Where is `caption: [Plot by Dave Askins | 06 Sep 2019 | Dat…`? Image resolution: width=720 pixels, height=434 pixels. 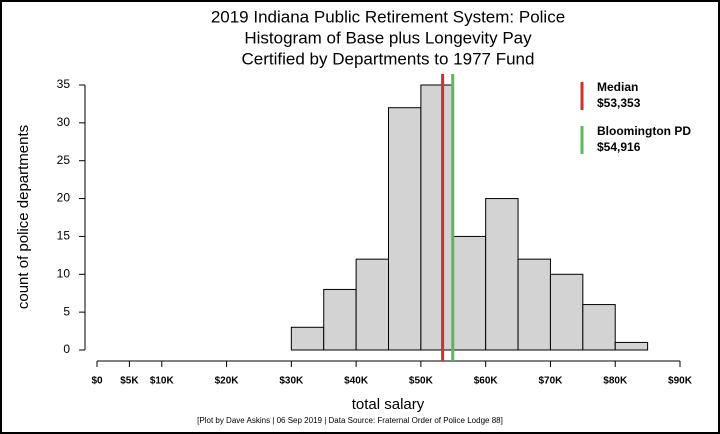
caption: [Plot by Dave Askins | 06 Sep 2019 | Dat… is located at coordinates (350, 420).